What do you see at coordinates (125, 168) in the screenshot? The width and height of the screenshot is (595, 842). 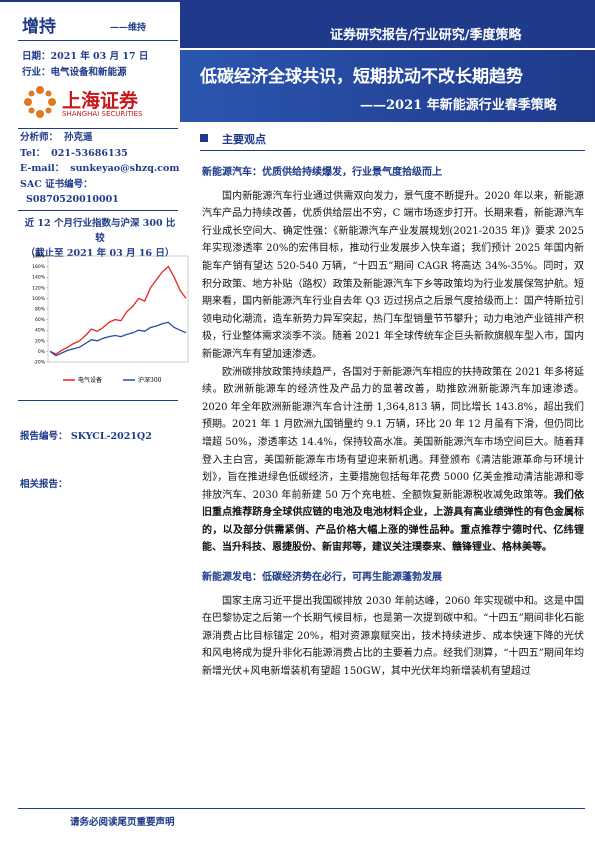 I see `value: sunkeyao@shzq.com` at bounding box center [125, 168].